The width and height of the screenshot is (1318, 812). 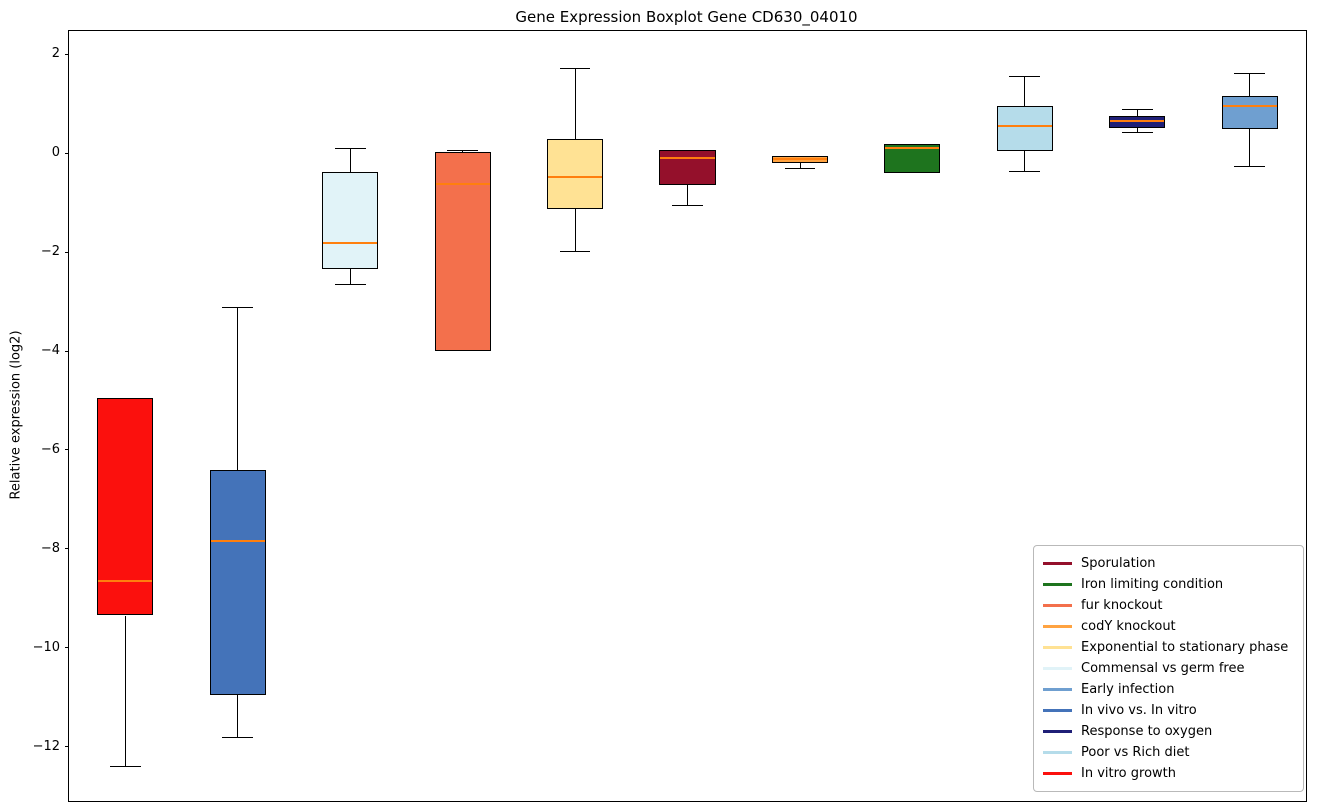 I want to click on legend-item: Response to oxygen, so click(x=1168, y=731).